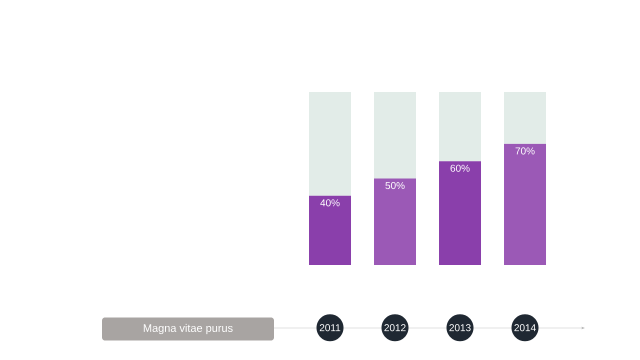  Describe the element at coordinates (330, 202) in the screenshot. I see `data-label: 40%` at that location.